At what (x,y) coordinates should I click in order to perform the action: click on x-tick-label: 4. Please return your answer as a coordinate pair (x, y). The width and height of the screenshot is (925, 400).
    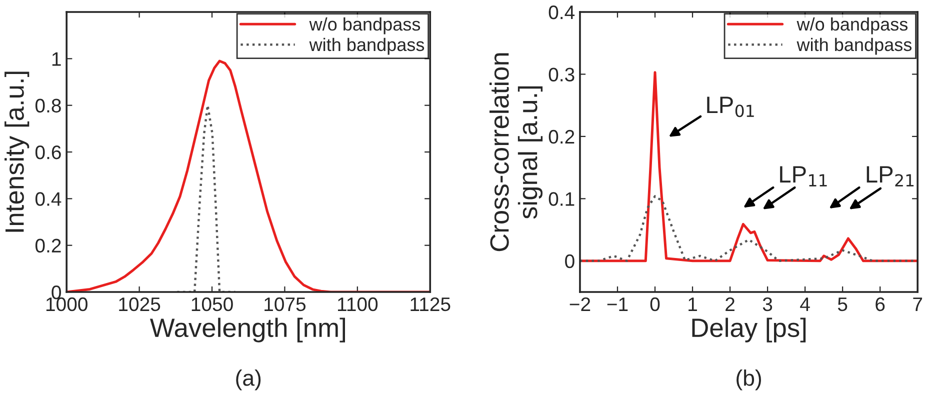
    Looking at the image, I should click on (805, 304).